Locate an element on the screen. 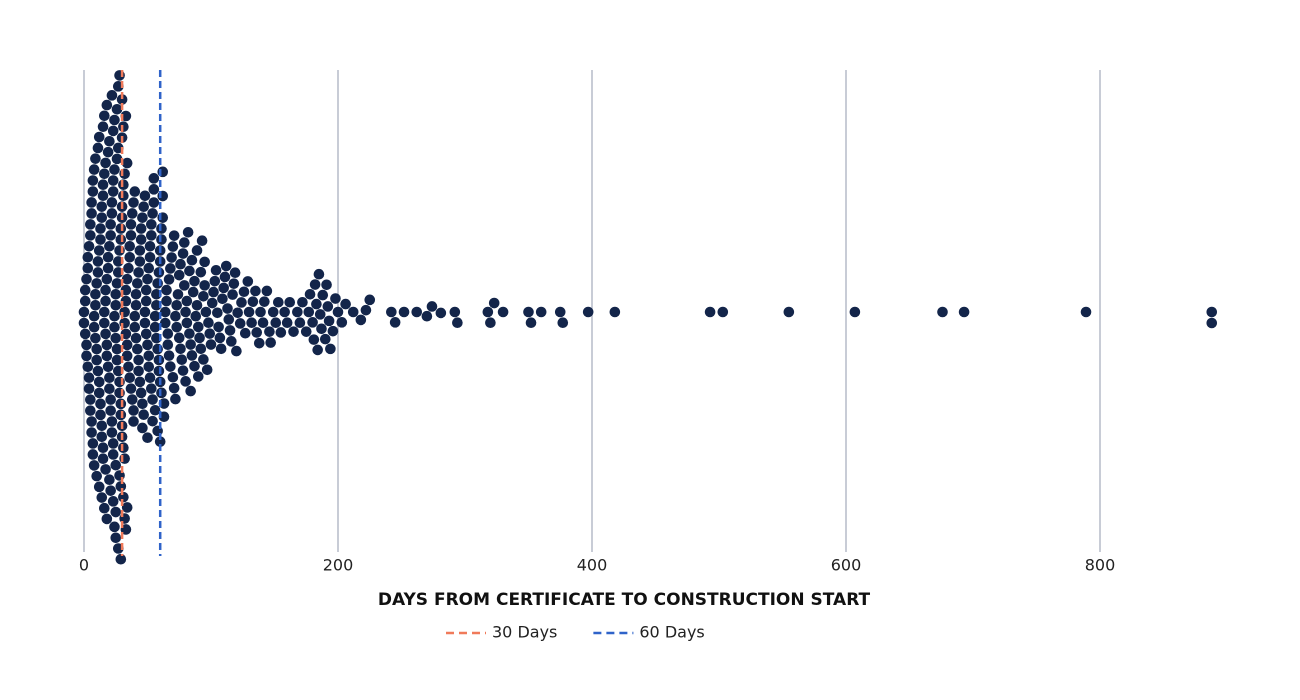  x-tick-label: 0 is located at coordinates (84, 565).